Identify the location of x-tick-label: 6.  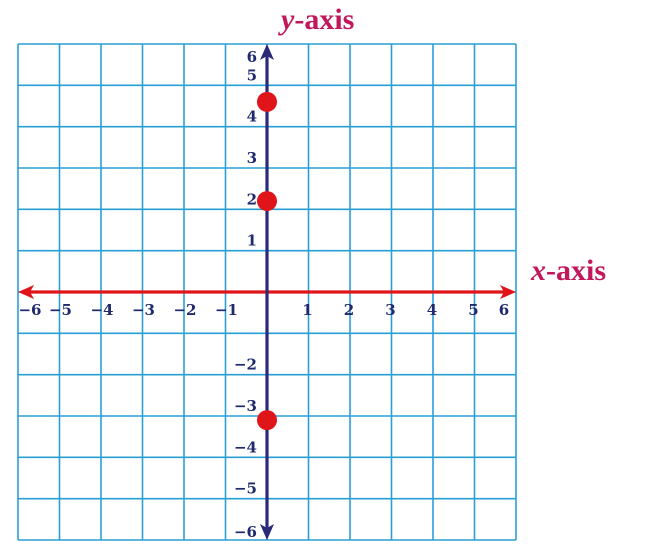
(504, 310).